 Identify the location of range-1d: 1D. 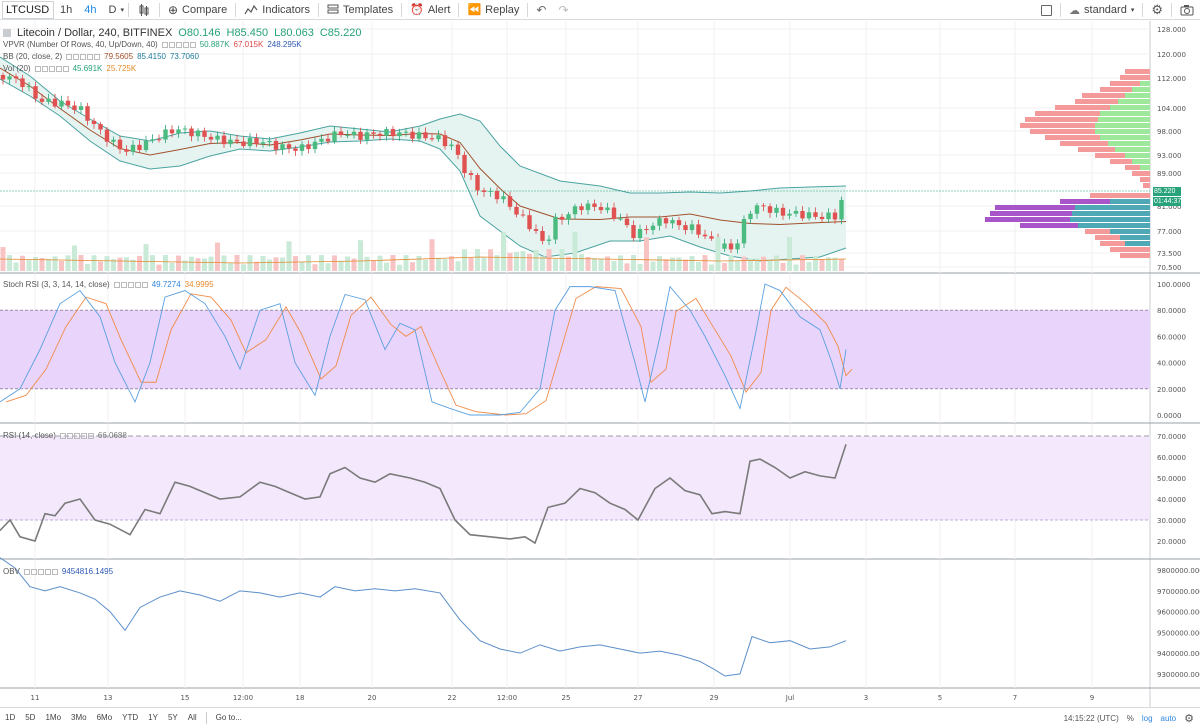
(10, 717).